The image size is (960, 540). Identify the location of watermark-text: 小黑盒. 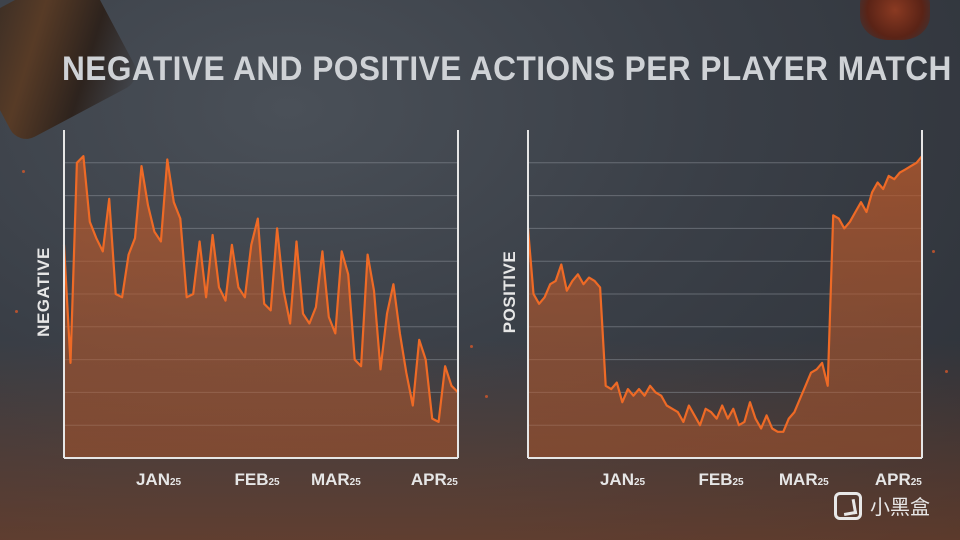
(900, 507).